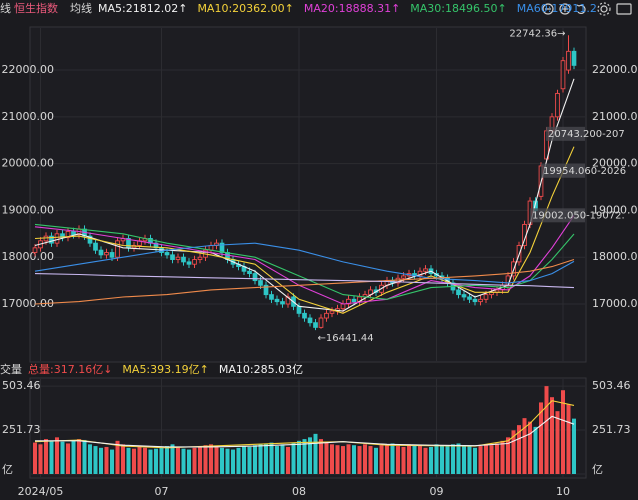 This screenshot has height=500, width=638. Describe the element at coordinates (557, 8) in the screenshot. I see `legend-item: MA60:17911.2` at that location.